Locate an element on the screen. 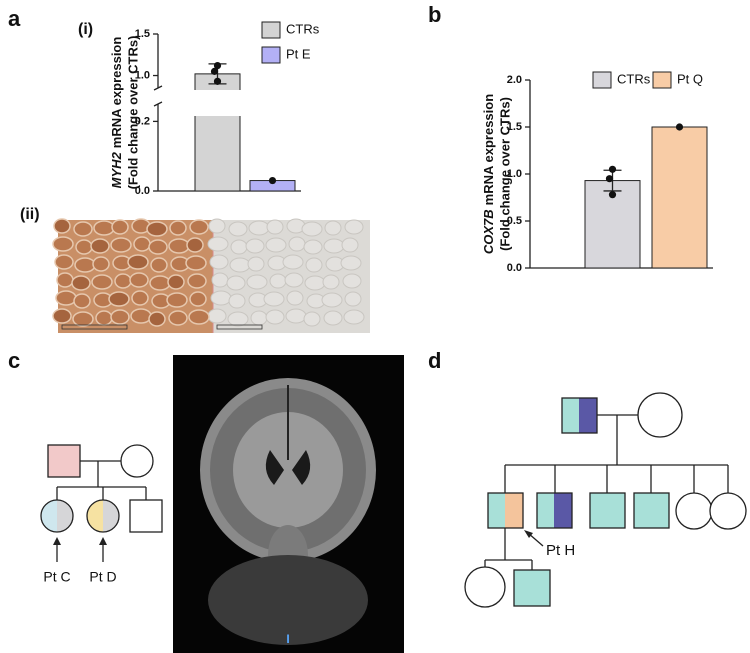 The height and width of the screenshot is (653, 750). label-text: mRNA expression is located at coordinates (488, 150).